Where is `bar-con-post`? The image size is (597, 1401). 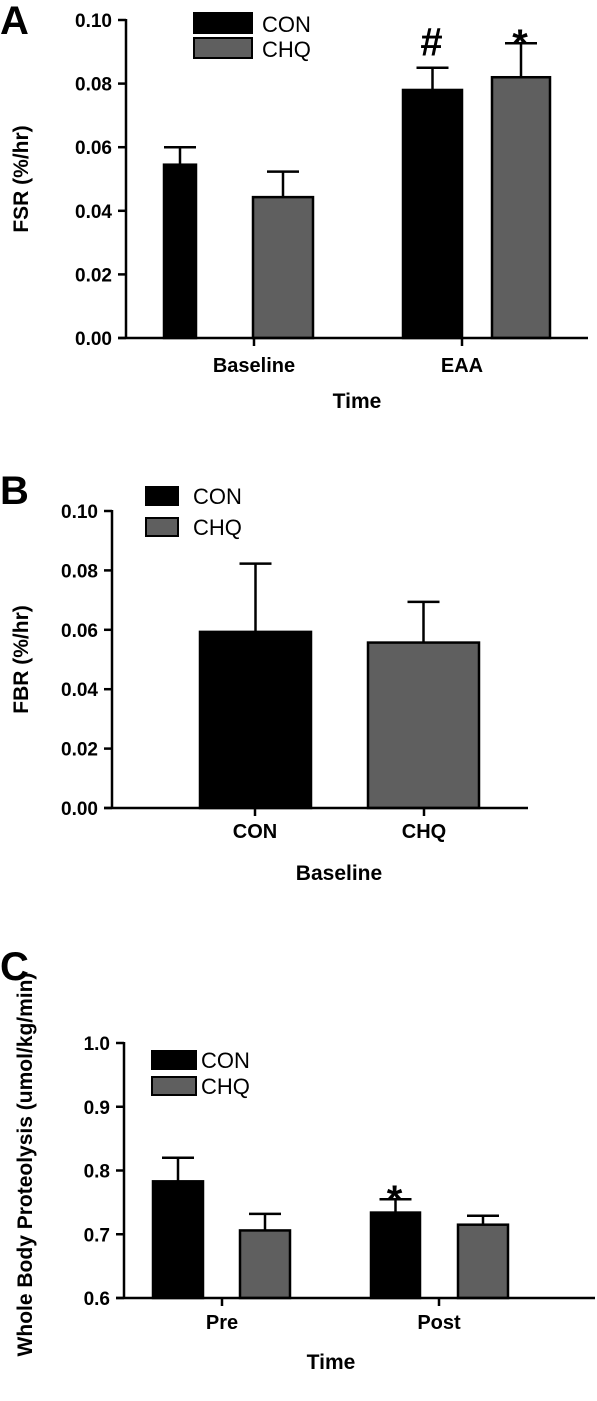 bar-con-post is located at coordinates (395, 1255).